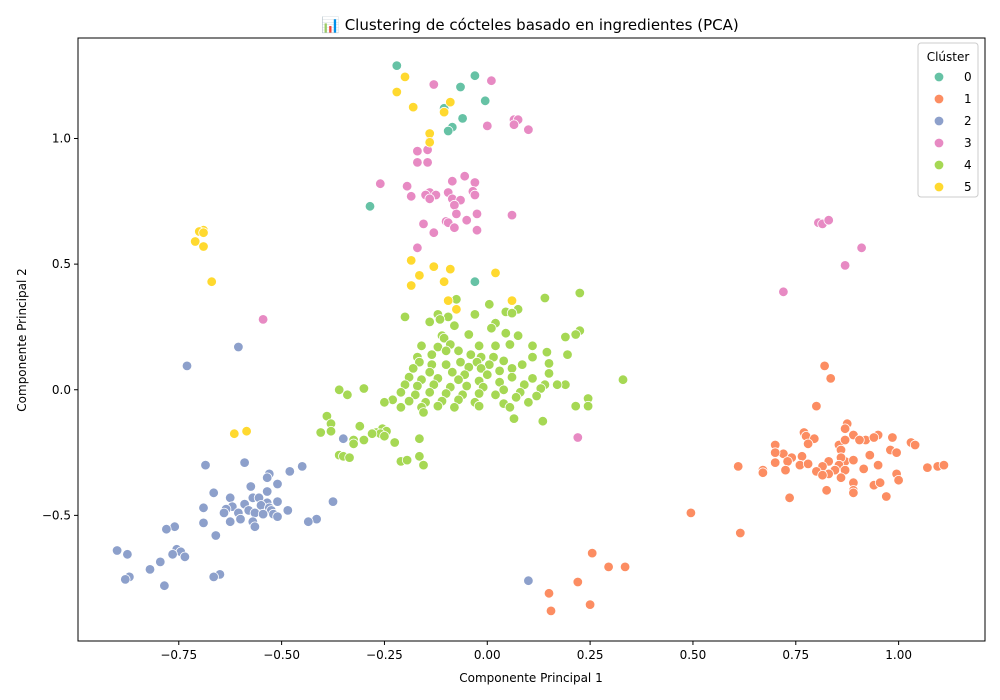  What do you see at coordinates (56, 515) in the screenshot?
I see `y-tick-label: −0.5` at bounding box center [56, 515].